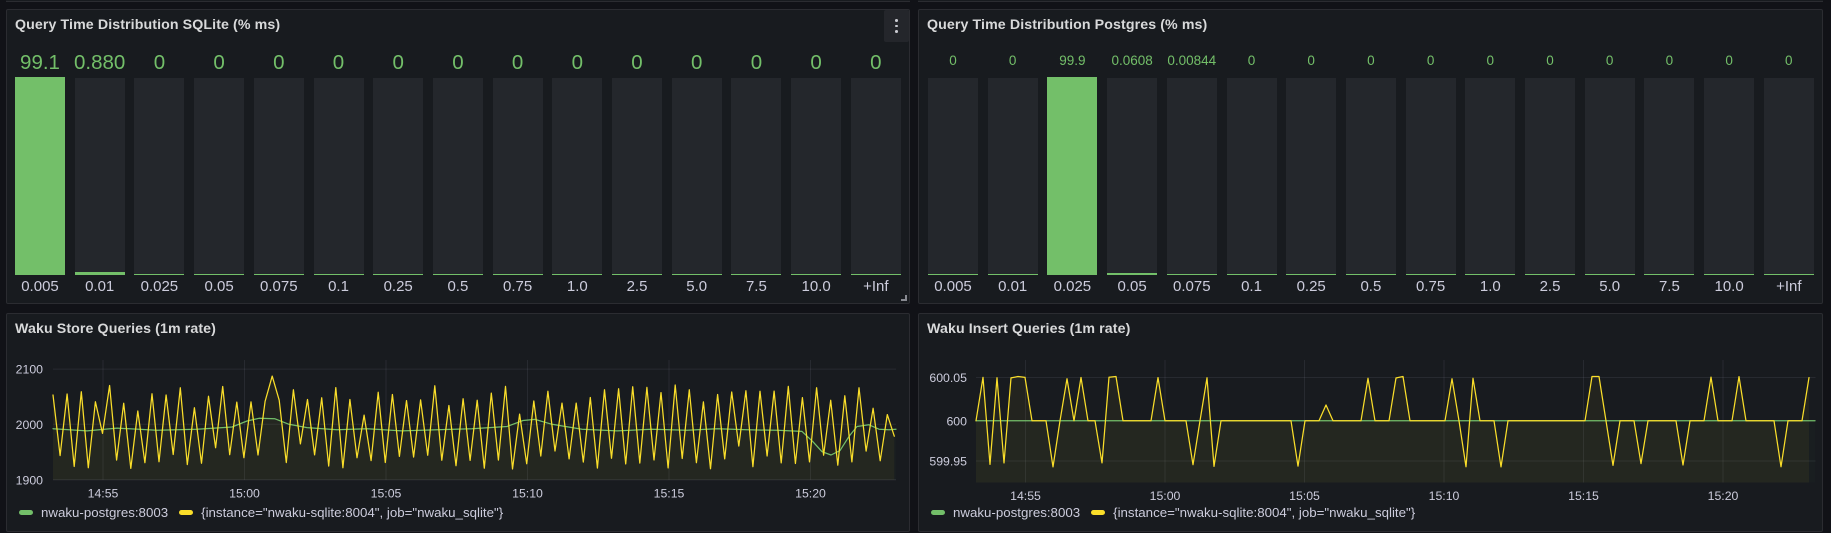 The image size is (1831, 533). I want to click on svg-text: 600, so click(956, 421).